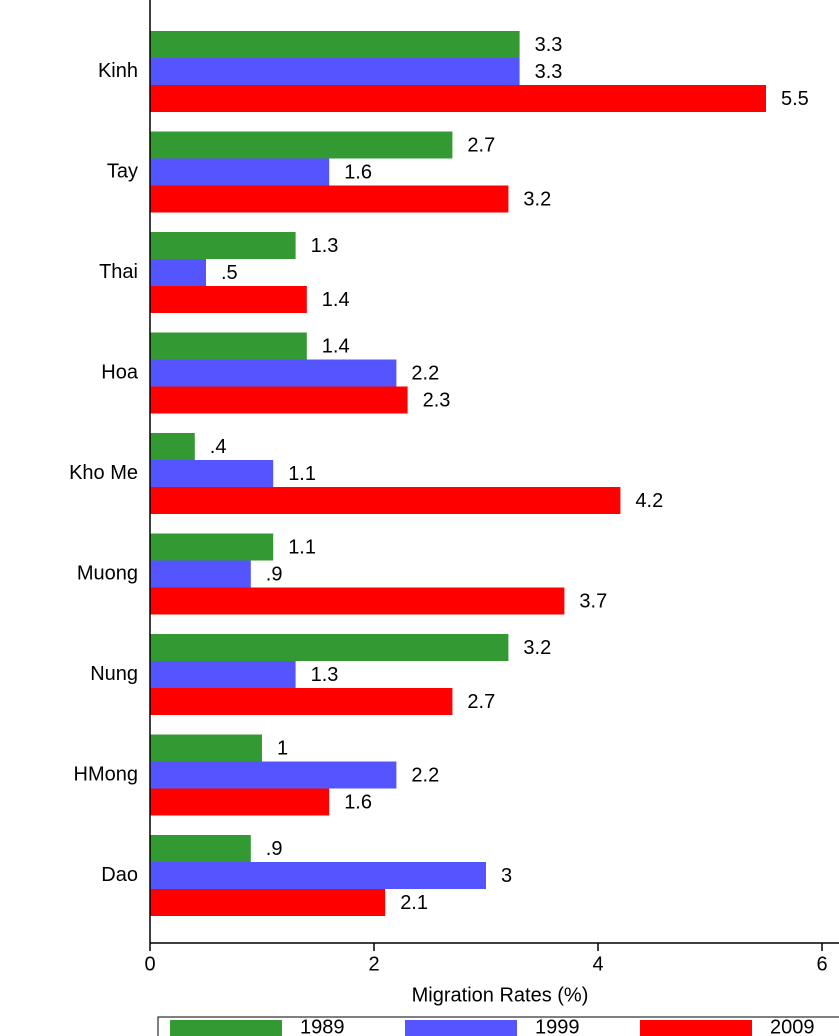 The width and height of the screenshot is (839, 1036). What do you see at coordinates (149, 964) in the screenshot?
I see `x-tick-label: 0` at bounding box center [149, 964].